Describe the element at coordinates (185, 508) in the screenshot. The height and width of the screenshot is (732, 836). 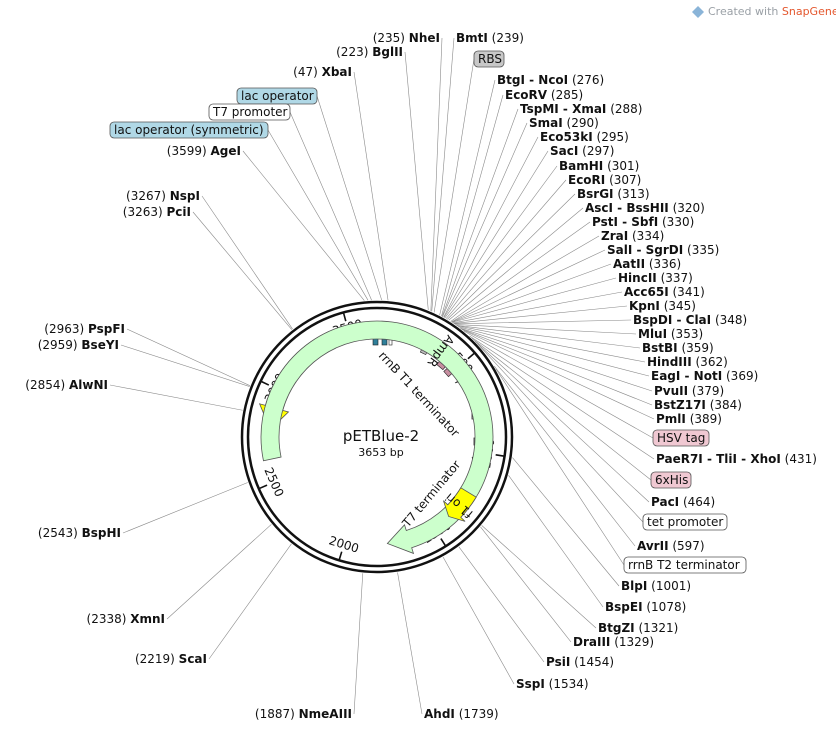
I see `leader-bsphi` at that location.